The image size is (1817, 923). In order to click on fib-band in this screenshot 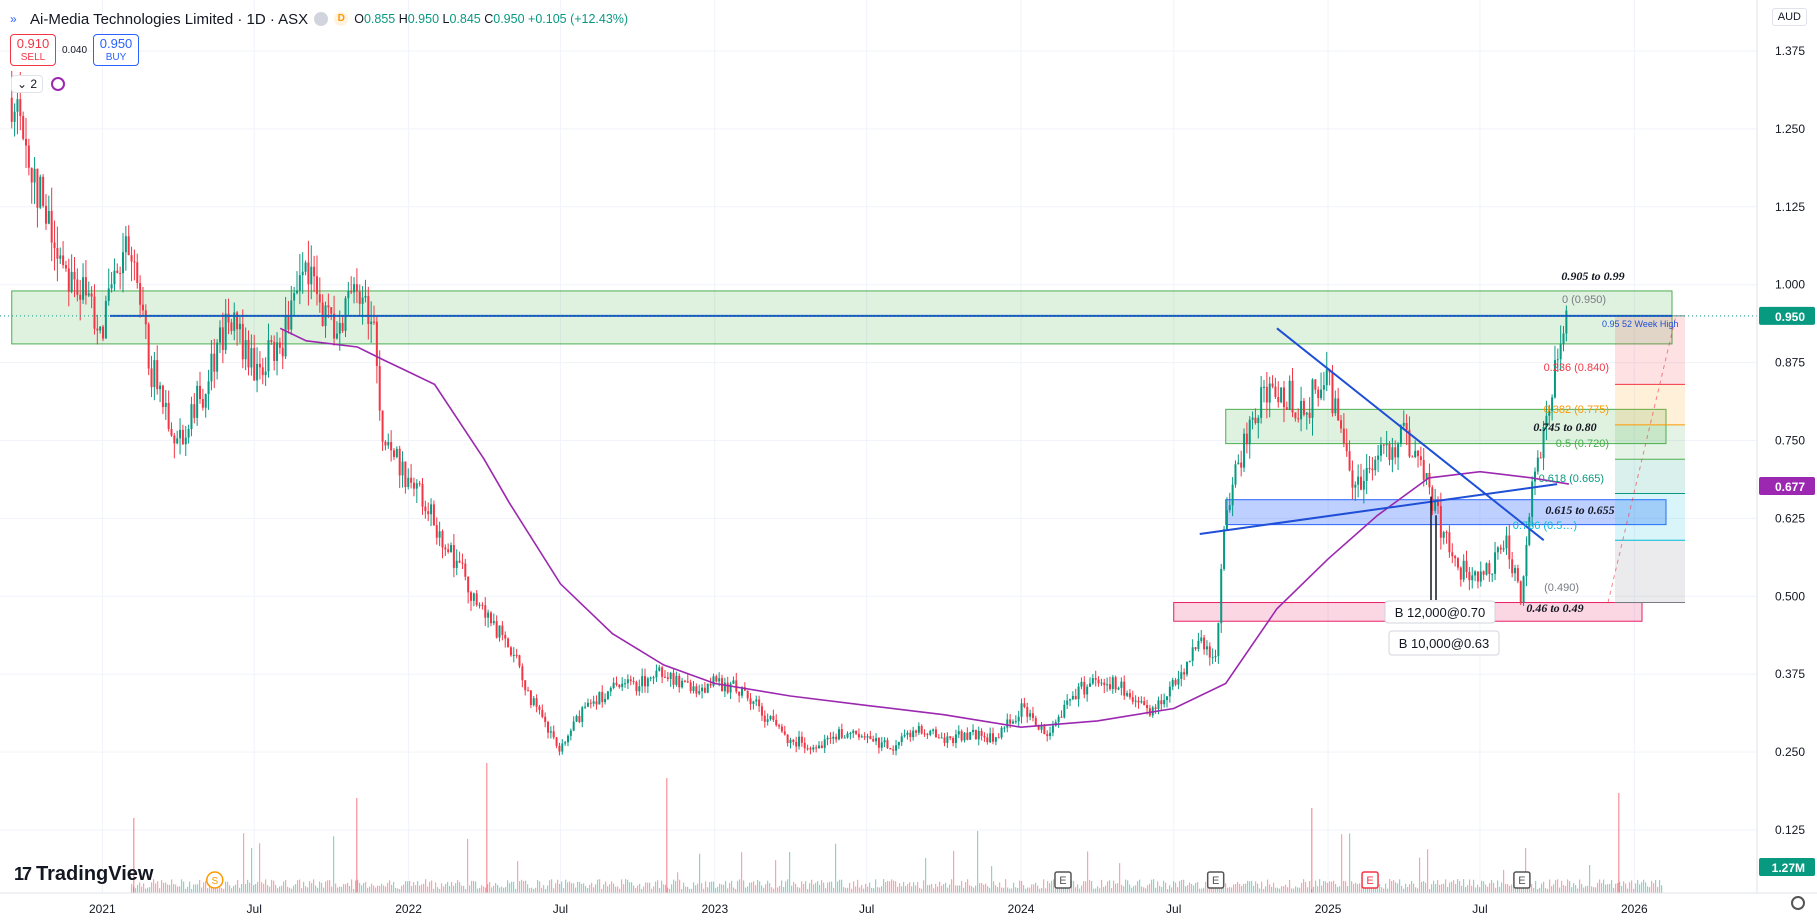, I will do `click(1650, 442)`.